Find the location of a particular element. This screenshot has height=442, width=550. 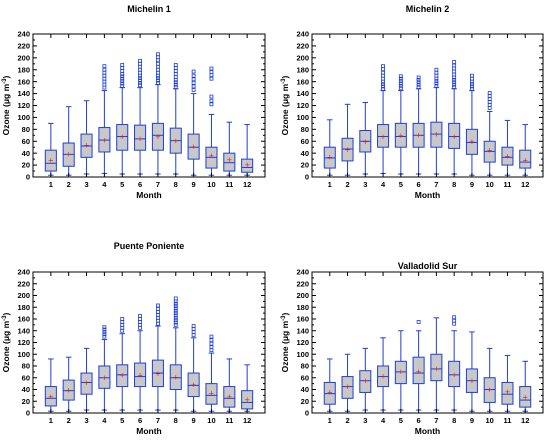

y-tick-label: 80 is located at coordinates (305, 366).